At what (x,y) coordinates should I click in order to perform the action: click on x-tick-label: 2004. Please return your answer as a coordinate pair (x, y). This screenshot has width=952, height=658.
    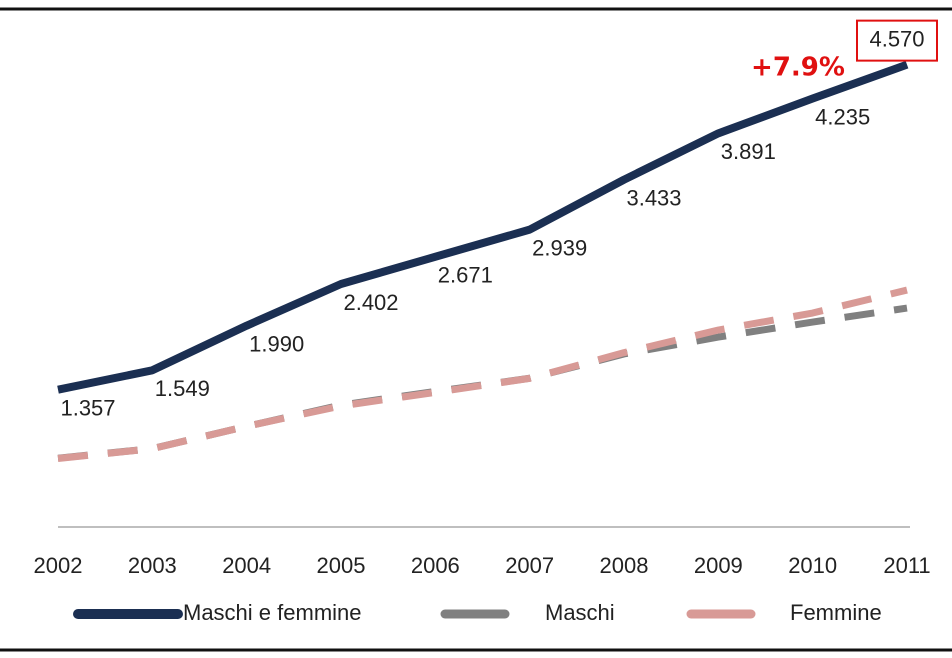
    Looking at the image, I should click on (246, 565).